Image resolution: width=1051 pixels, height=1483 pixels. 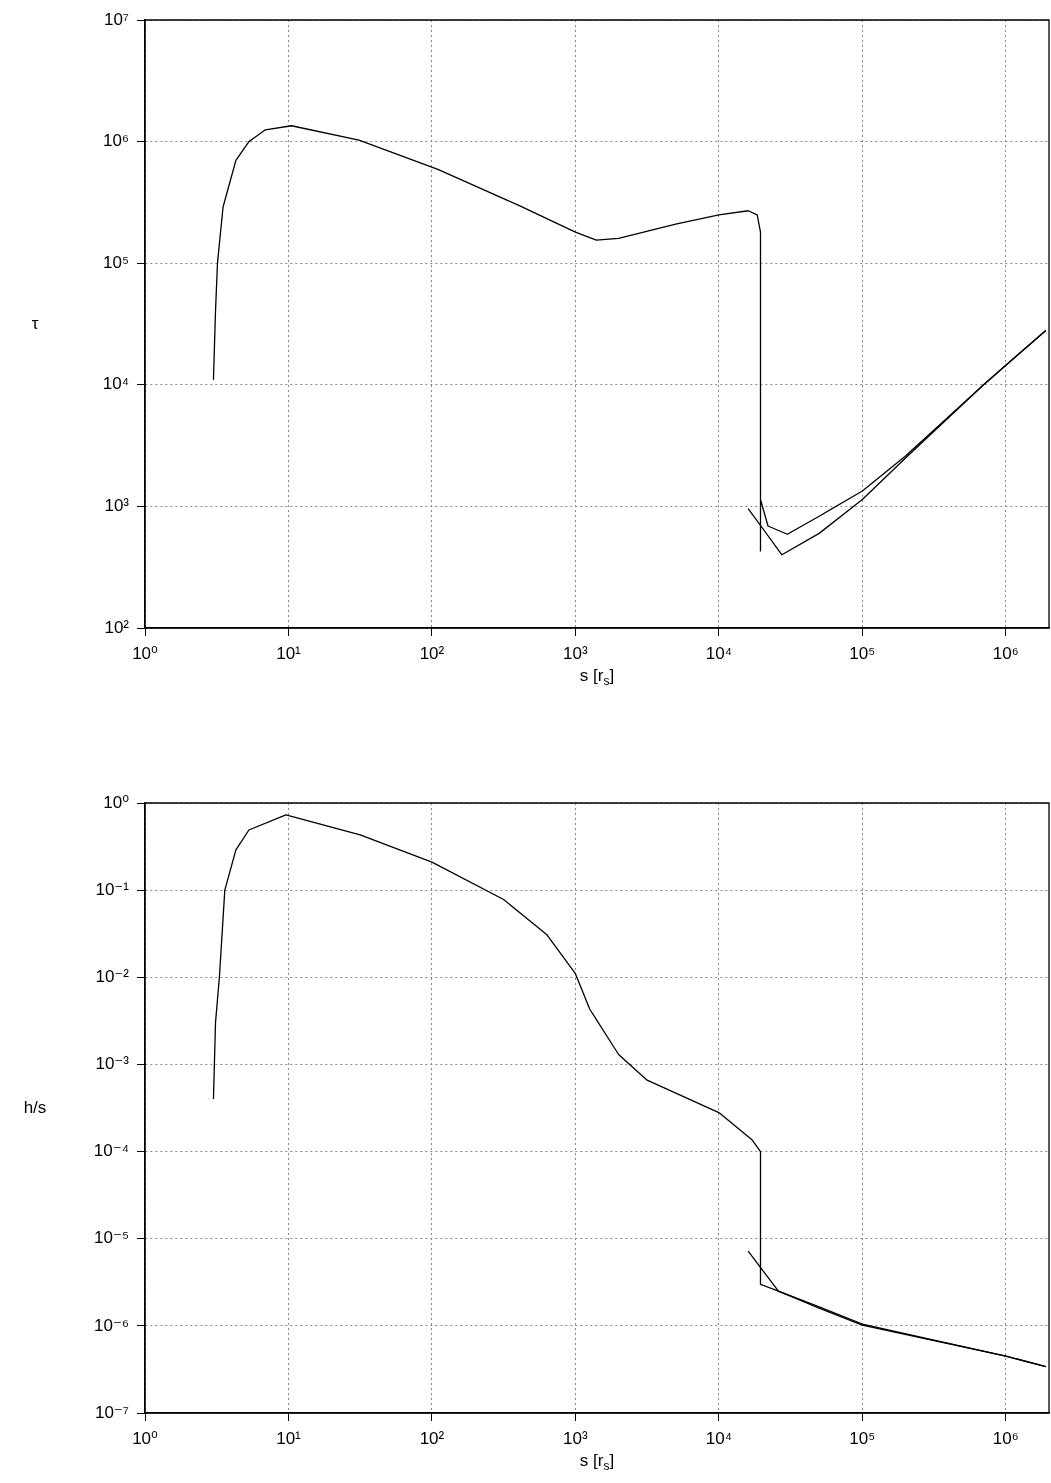 What do you see at coordinates (111, 1238) in the screenshot?
I see `y-tick-label: 10⁻⁵` at bounding box center [111, 1238].